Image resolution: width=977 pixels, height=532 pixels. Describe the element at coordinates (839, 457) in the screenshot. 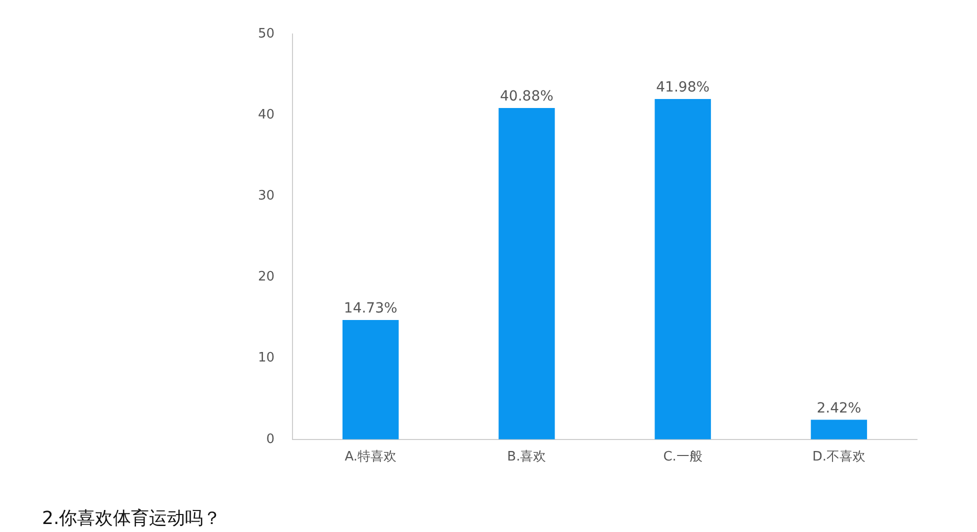

I see `x-tick-label: D.不喜欢` at that location.